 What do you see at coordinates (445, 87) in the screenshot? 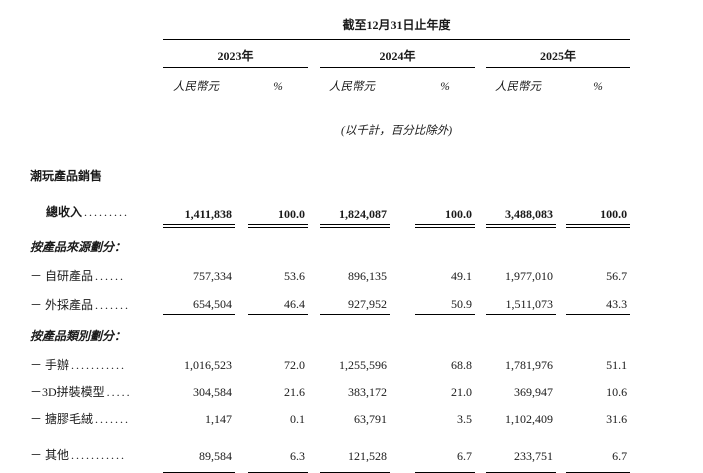
I see `percent-header-2024: %` at bounding box center [445, 87].